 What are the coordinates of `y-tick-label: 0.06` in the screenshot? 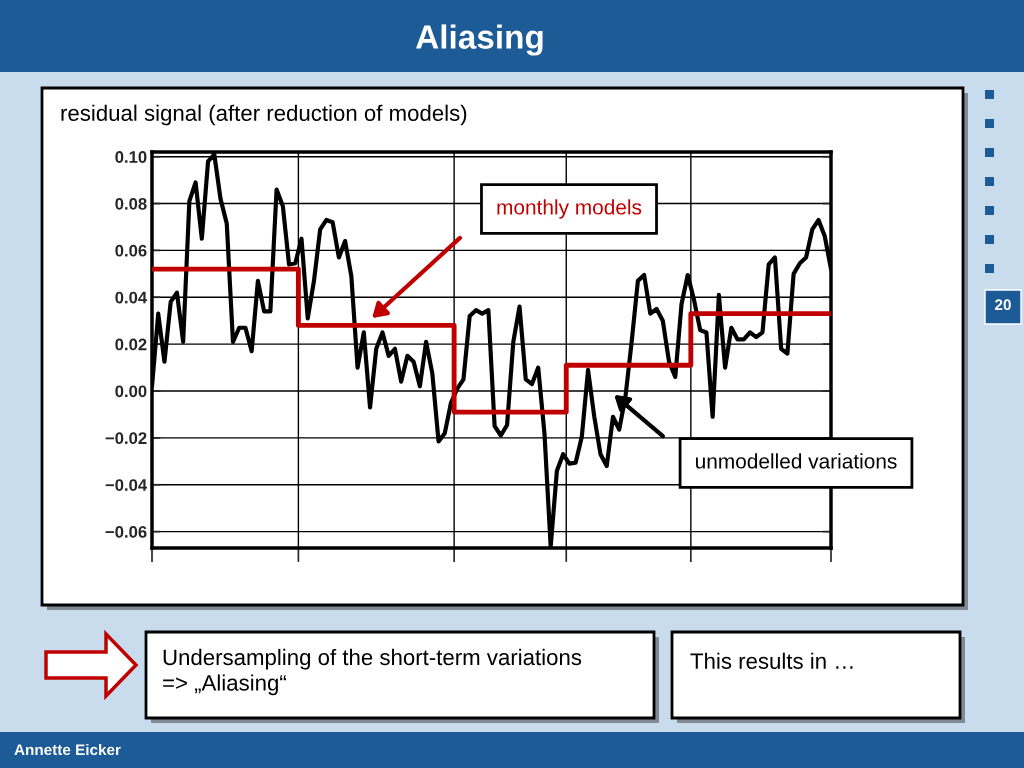 It's located at (131, 250).